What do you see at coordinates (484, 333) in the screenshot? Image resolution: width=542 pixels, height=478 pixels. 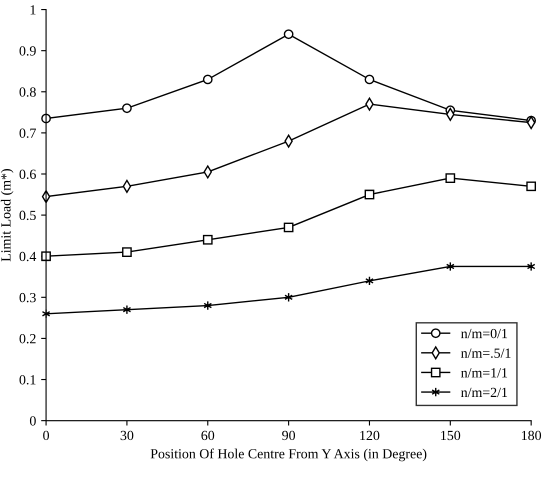 I see `legend-label: n/m=0/1` at bounding box center [484, 333].